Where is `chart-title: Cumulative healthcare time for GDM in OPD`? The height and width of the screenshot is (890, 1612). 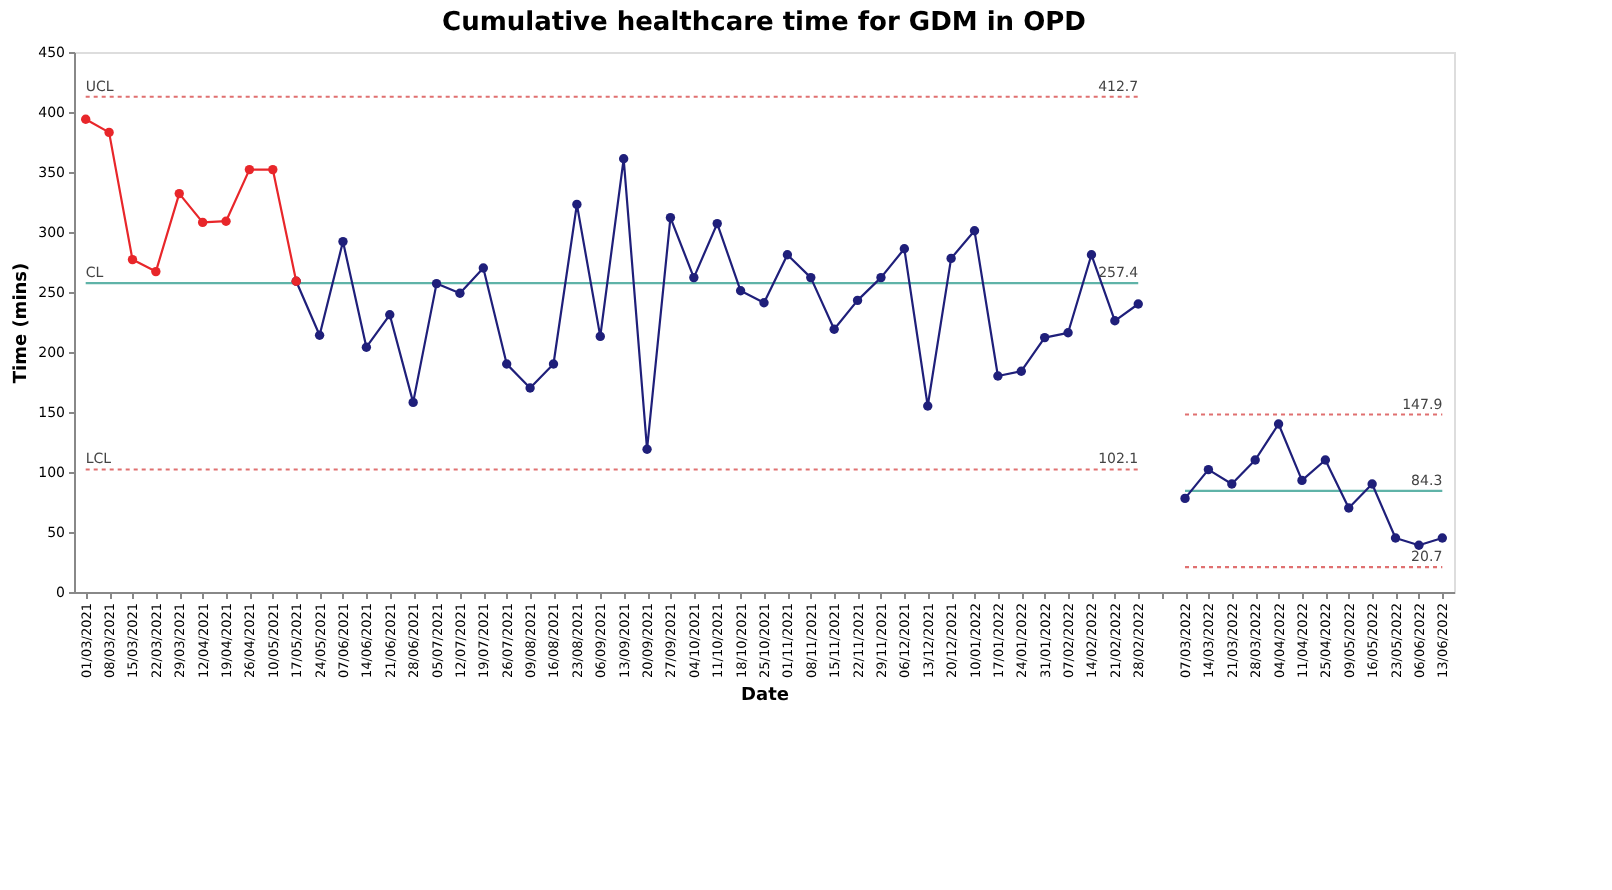 chart-title: Cumulative healthcare time for GDM in OPD is located at coordinates (764, 23).